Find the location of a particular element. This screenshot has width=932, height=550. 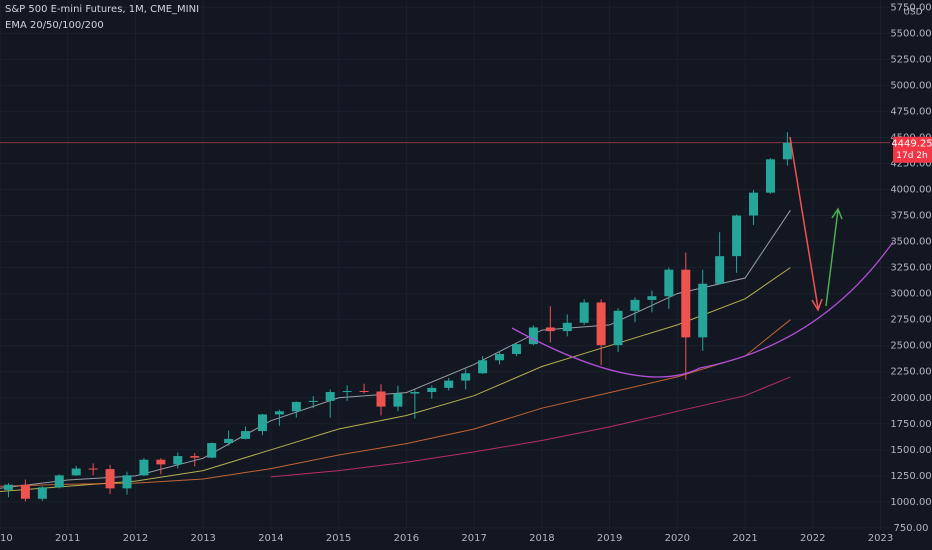

y-tick-label: 5750.00 is located at coordinates (910, 7).